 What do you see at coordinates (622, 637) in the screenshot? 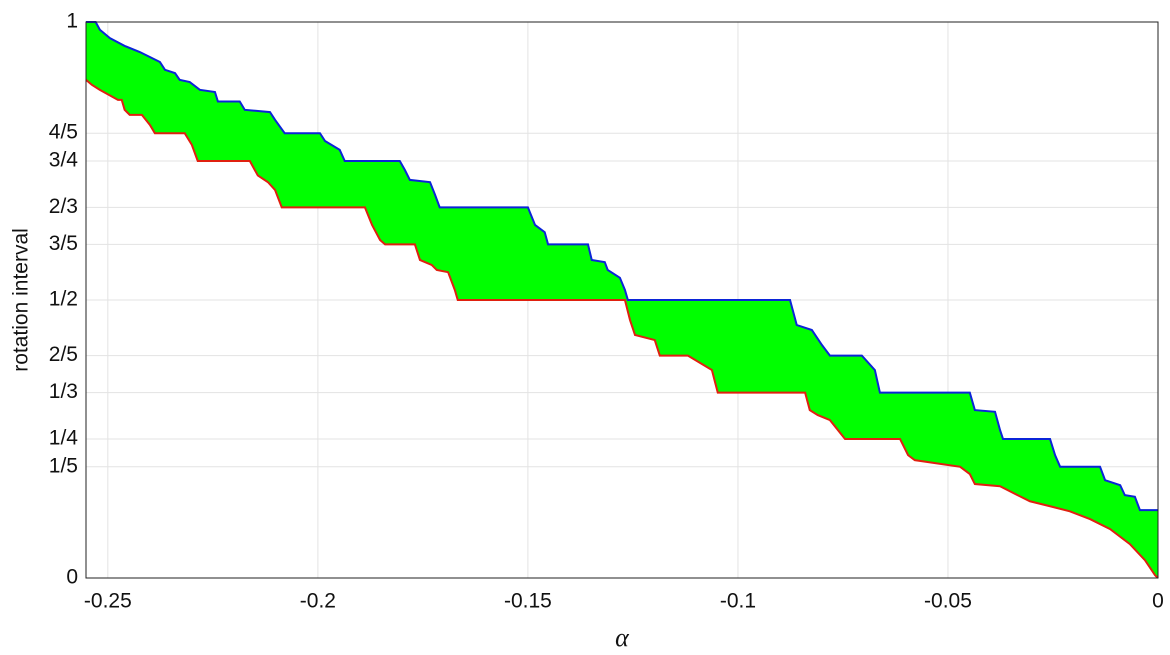
I see `x-axis-label: α` at bounding box center [622, 637].